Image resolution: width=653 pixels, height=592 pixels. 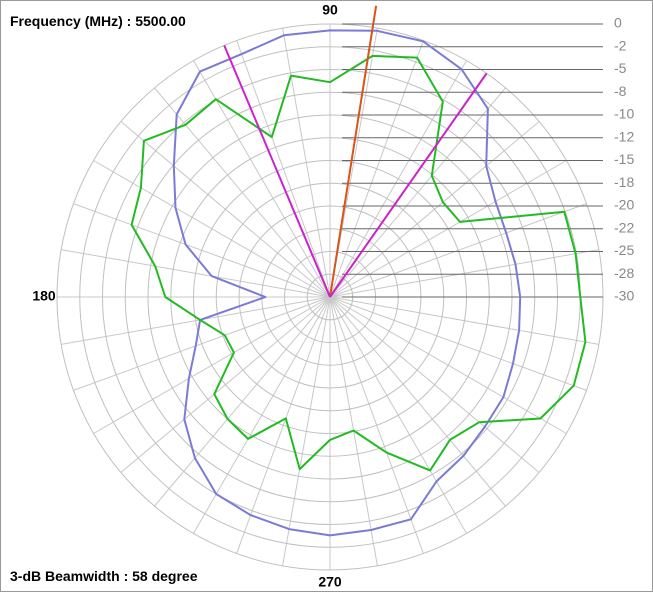 What do you see at coordinates (620, 45) in the screenshot?
I see `ring-label: -2` at bounding box center [620, 45].